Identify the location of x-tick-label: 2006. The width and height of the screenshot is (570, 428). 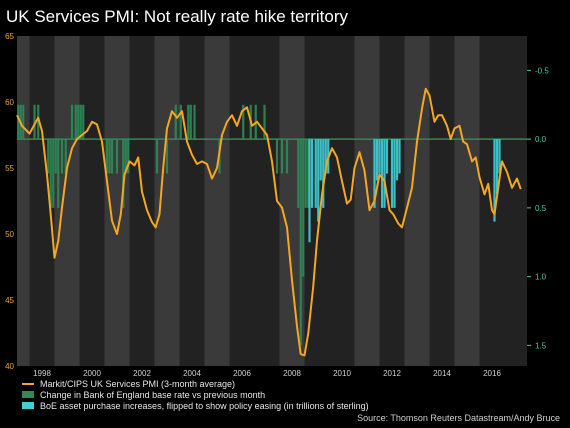
(242, 373).